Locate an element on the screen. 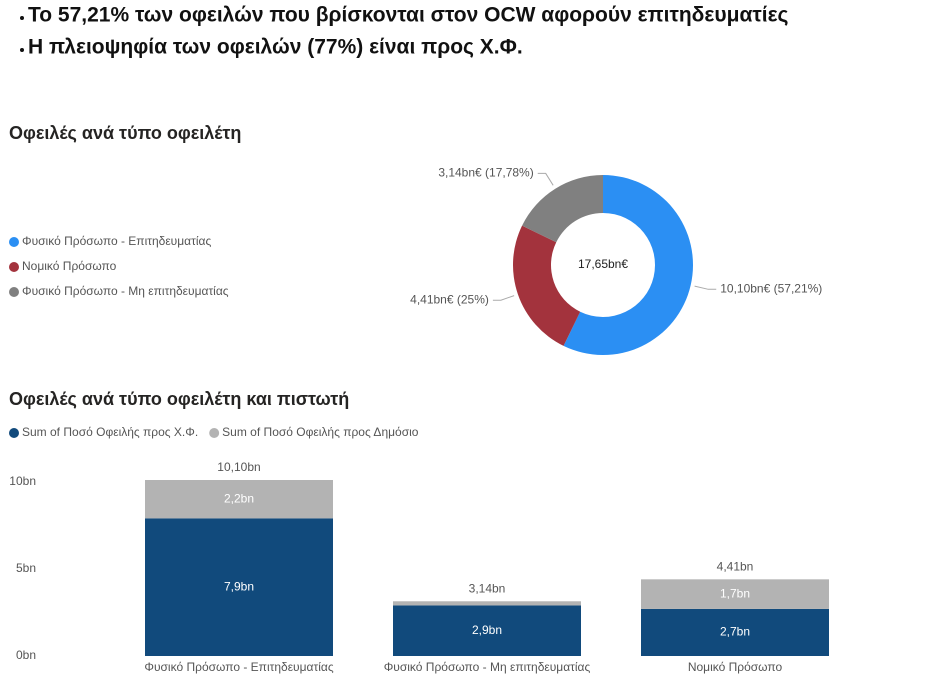 The height and width of the screenshot is (693, 950). chart-title: Οφειλές ανά τύπο οφειλέτη is located at coordinates (125, 133).